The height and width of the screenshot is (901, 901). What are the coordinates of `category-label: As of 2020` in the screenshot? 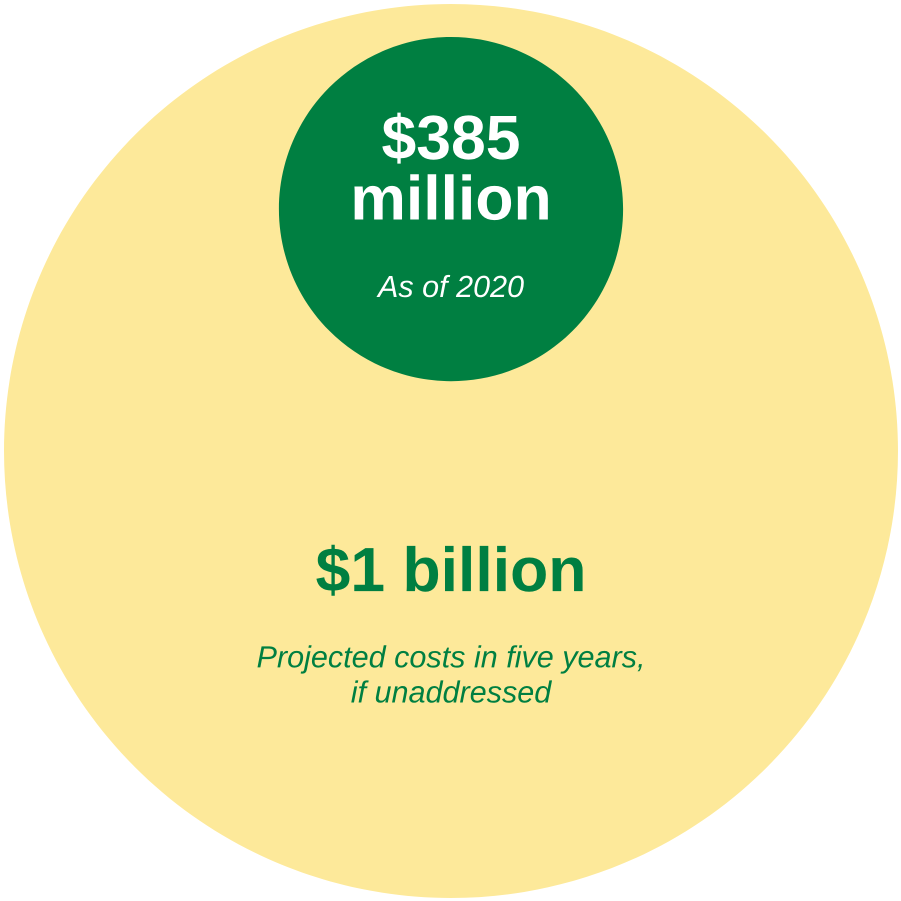 It's located at (450, 286).